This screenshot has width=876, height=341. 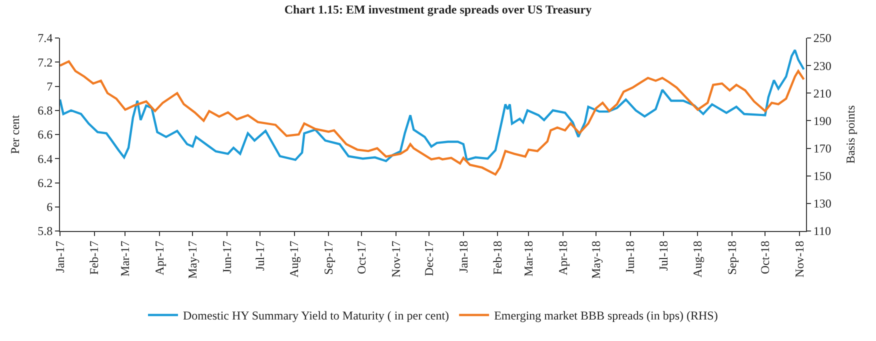 I want to click on y2-tick-label: 110, so click(x=822, y=231).